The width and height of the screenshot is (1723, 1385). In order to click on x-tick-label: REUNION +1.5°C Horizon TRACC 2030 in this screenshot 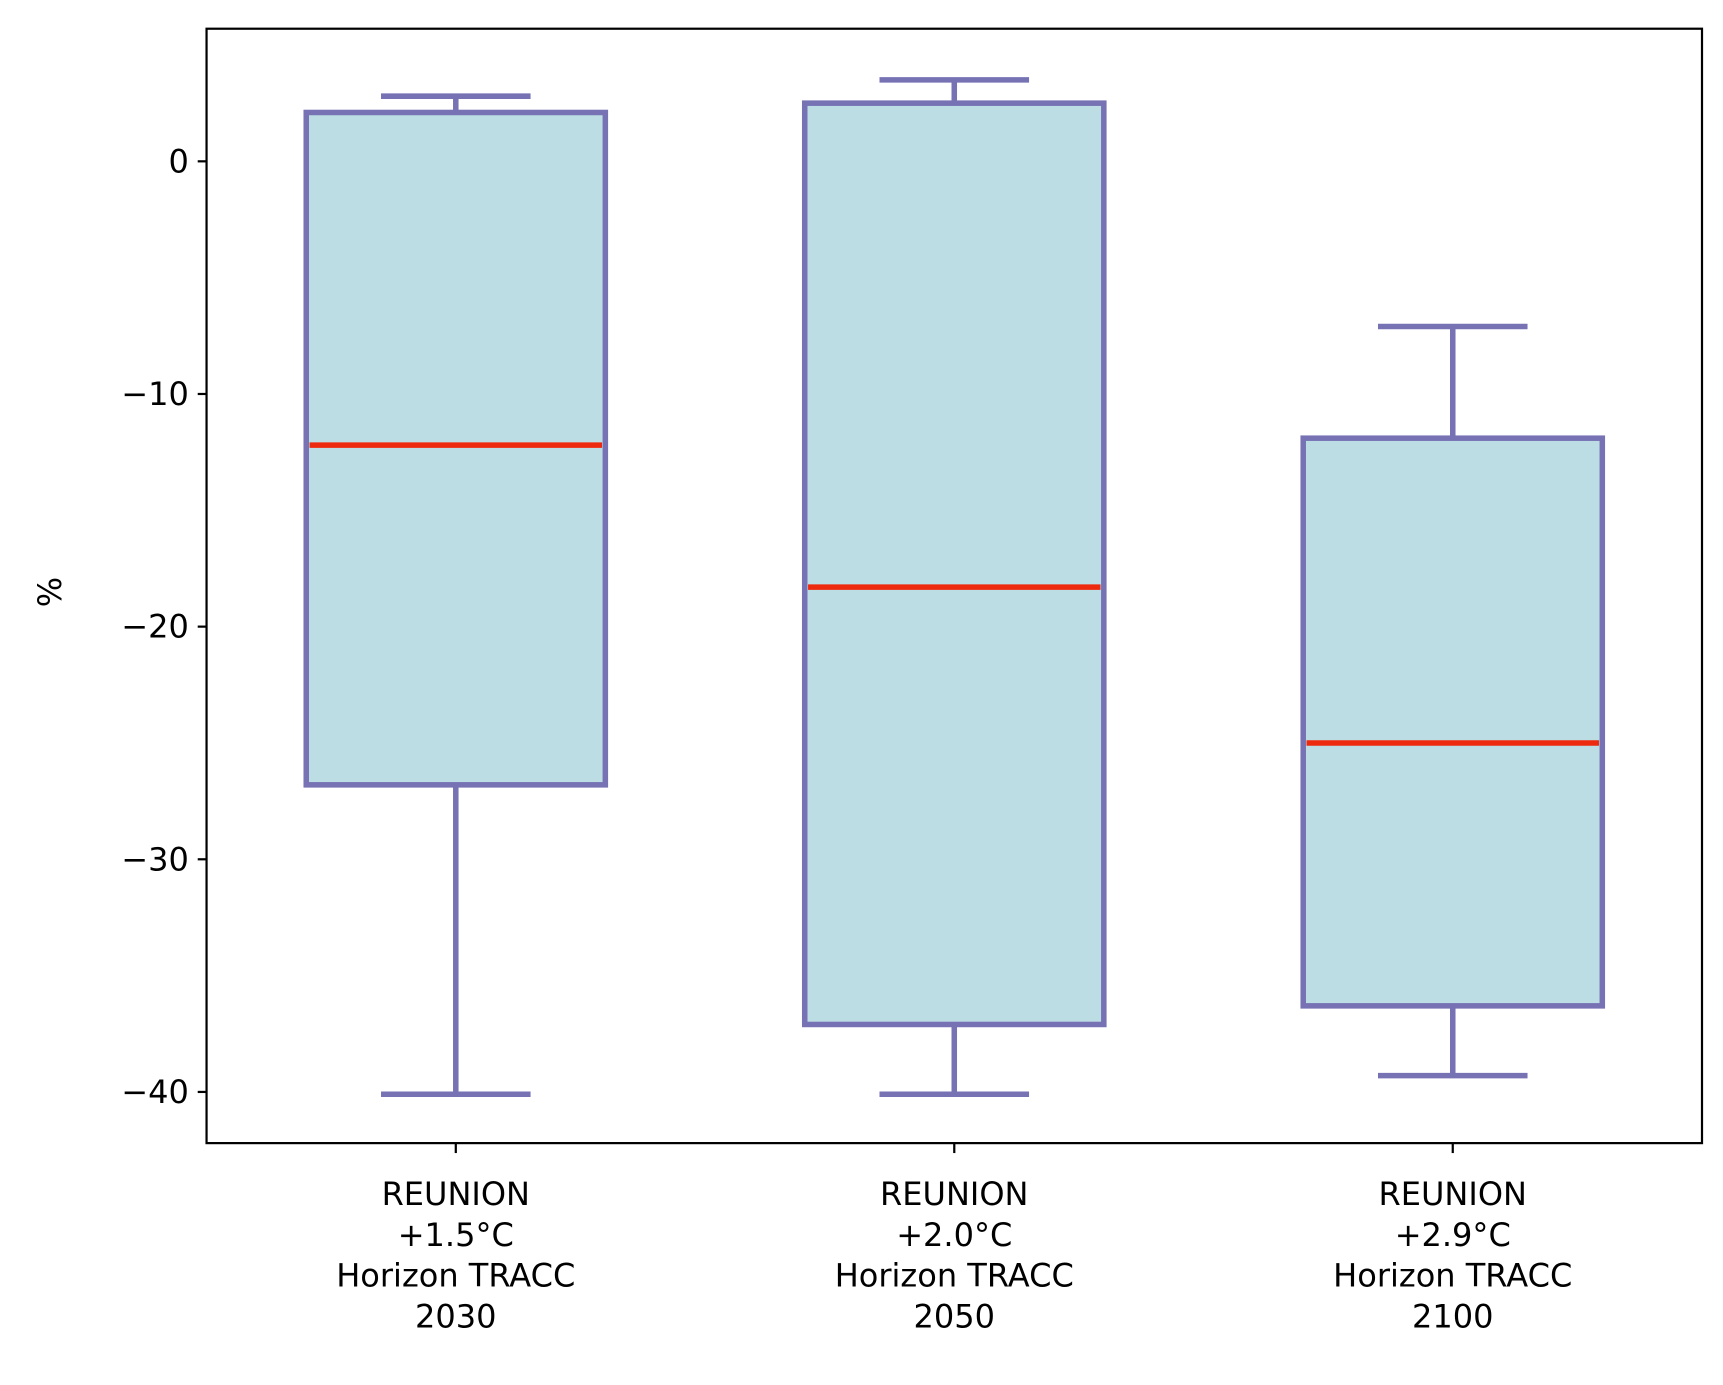, I will do `click(455, 1255)`.